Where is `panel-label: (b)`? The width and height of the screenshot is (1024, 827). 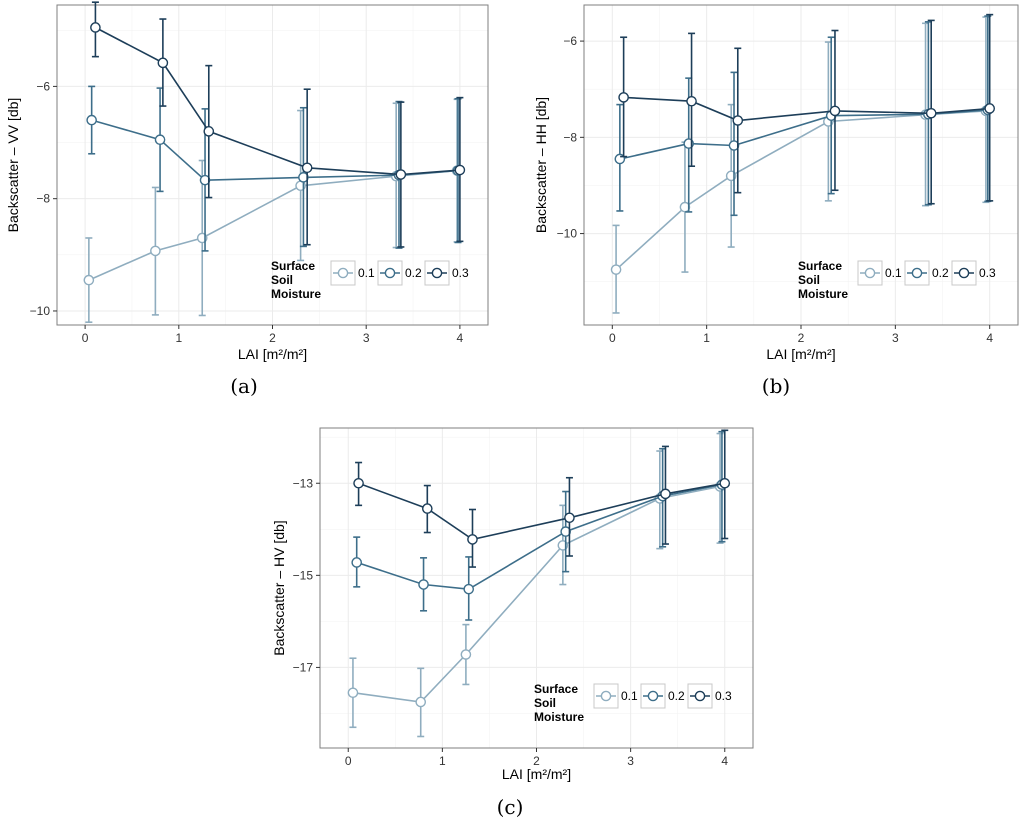 panel-label: (b) is located at coordinates (776, 386).